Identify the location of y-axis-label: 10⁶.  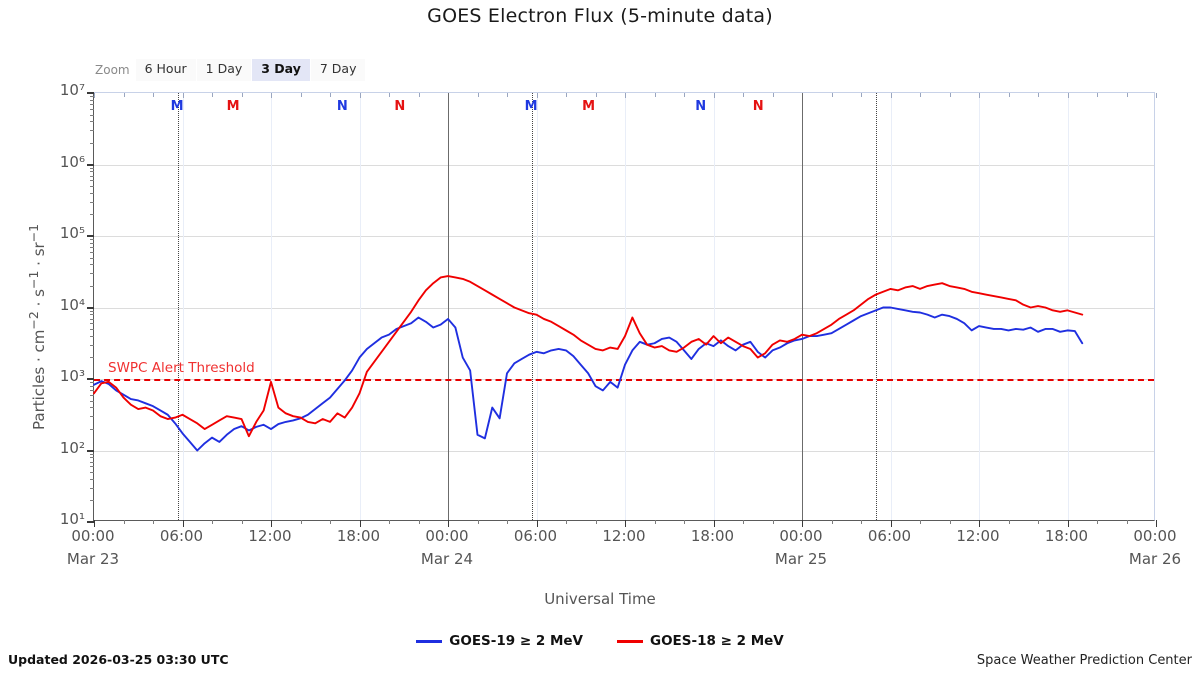
(72, 161).